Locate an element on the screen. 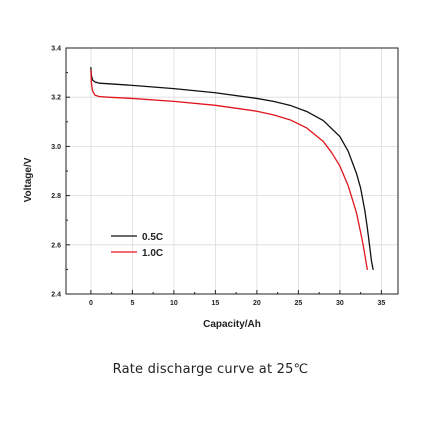 This screenshot has width=421, height=421. legend-label-1.0C: 1.0C is located at coordinates (152, 253).